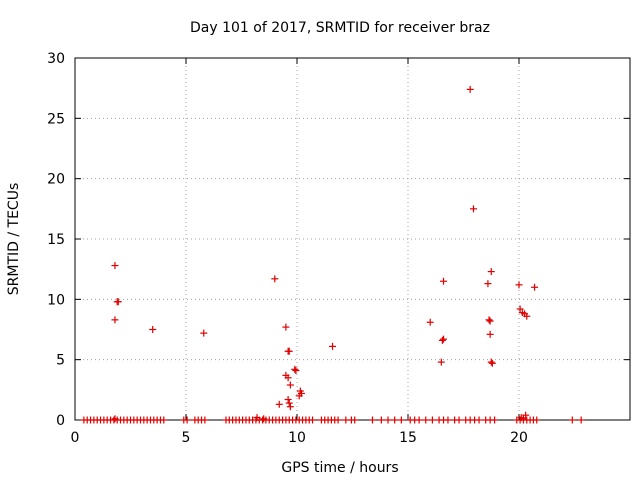  Describe the element at coordinates (186, 438) in the screenshot. I see `x-tick-label: 5` at that location.